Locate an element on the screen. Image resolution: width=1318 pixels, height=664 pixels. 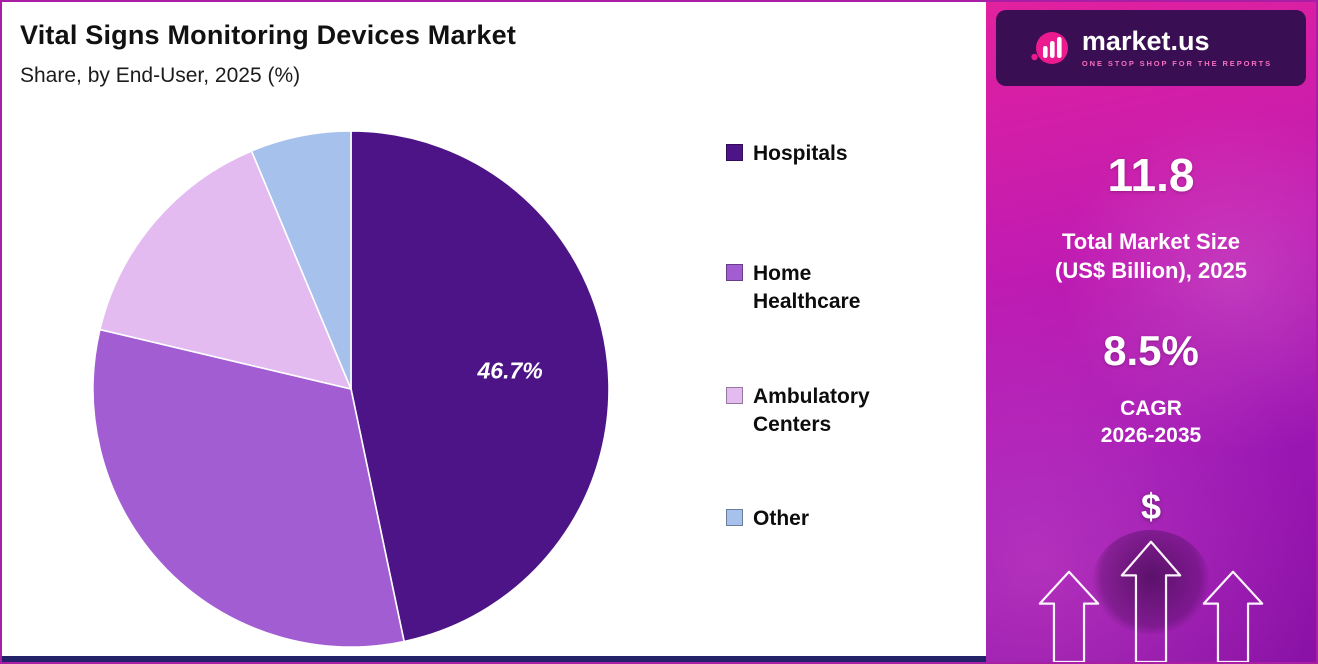
photo-cup-shape is located at coordinates (1151, 582).